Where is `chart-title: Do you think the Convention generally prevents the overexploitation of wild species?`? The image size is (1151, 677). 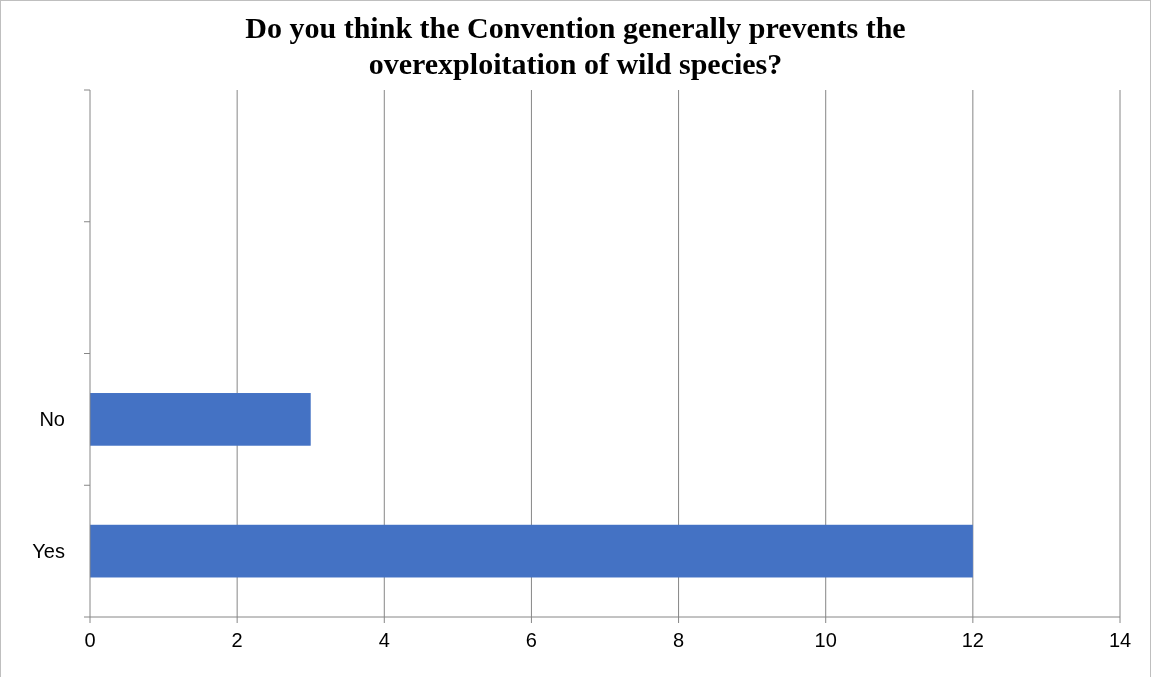
chart-title: Do you think the Convention generally prevents the overexploitation of wild species? is located at coordinates (575, 45).